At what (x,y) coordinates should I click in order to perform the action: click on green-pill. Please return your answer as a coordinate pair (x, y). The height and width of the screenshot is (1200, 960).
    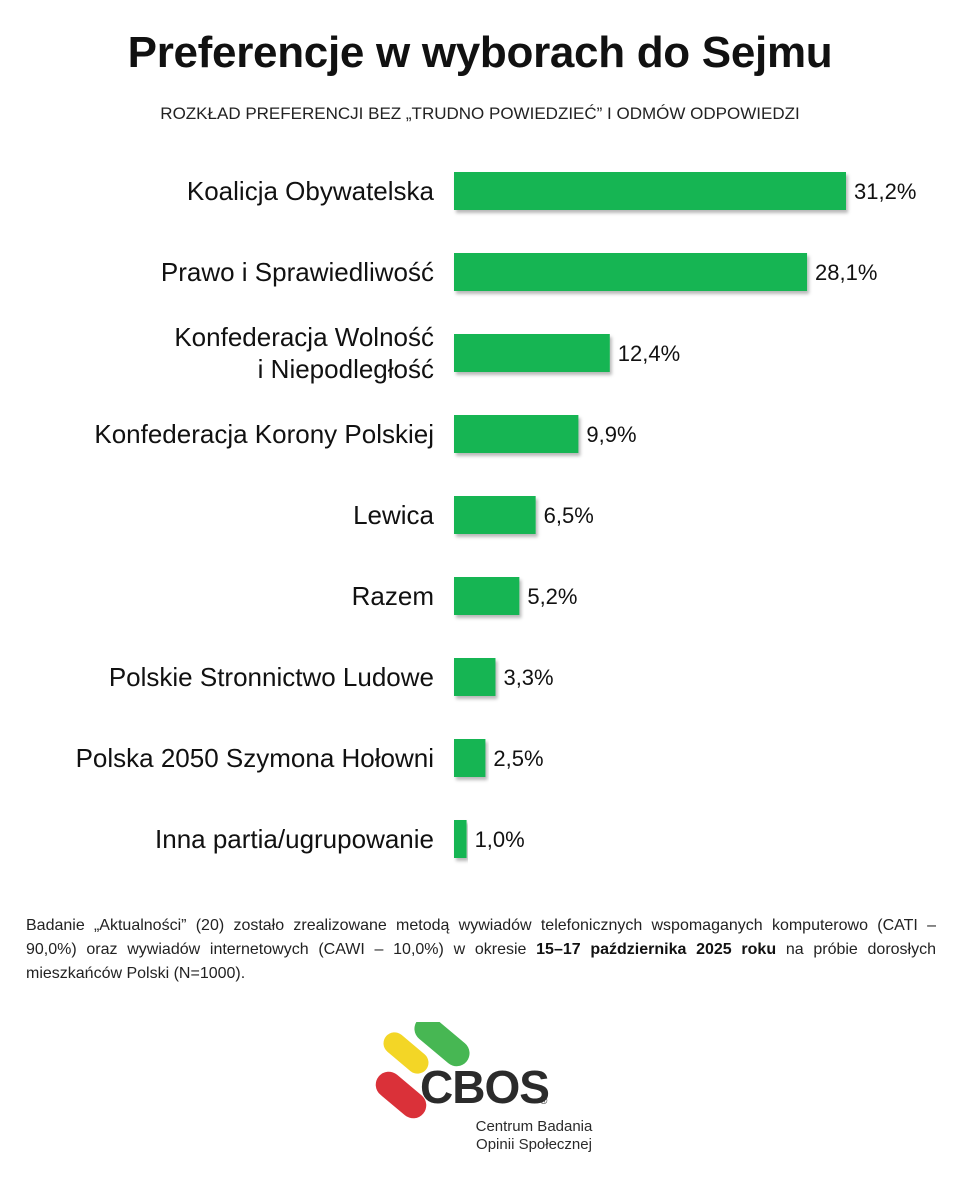
    Looking at the image, I should click on (442, 1044).